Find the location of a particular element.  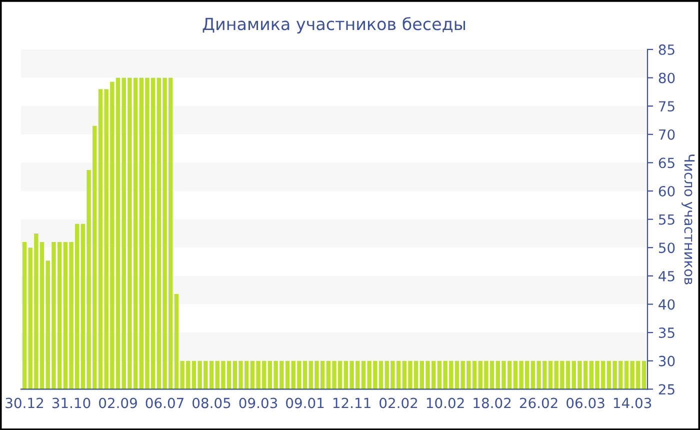

y-tick-label: 75 is located at coordinates (666, 106).